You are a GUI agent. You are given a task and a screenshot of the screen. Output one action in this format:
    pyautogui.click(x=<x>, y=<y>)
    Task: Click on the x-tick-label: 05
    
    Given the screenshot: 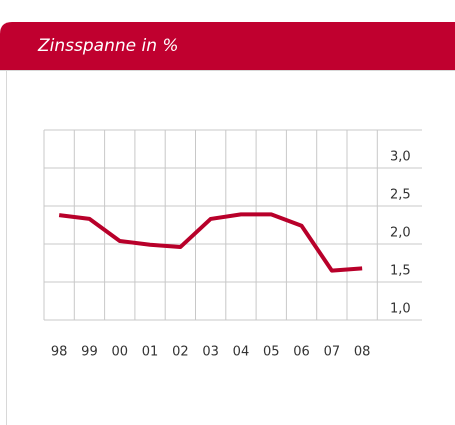 What is the action you would take?
    pyautogui.click(x=271, y=352)
    